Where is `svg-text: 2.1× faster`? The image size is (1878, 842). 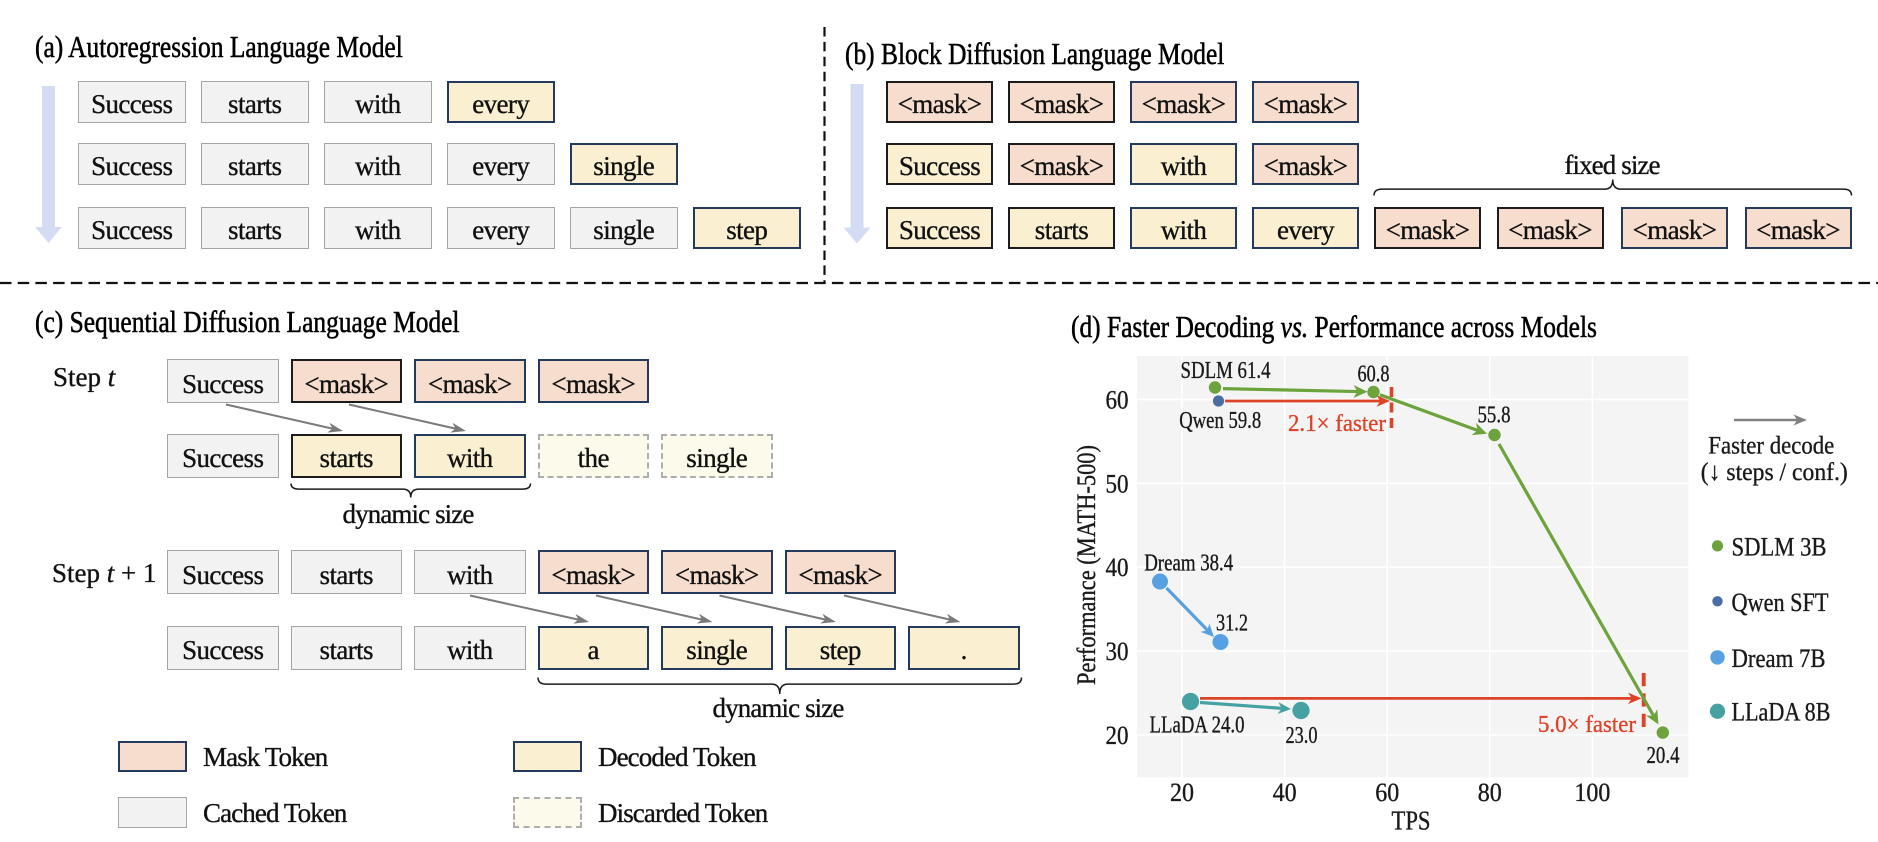
svg-text: 2.1× faster is located at coordinates (1337, 423).